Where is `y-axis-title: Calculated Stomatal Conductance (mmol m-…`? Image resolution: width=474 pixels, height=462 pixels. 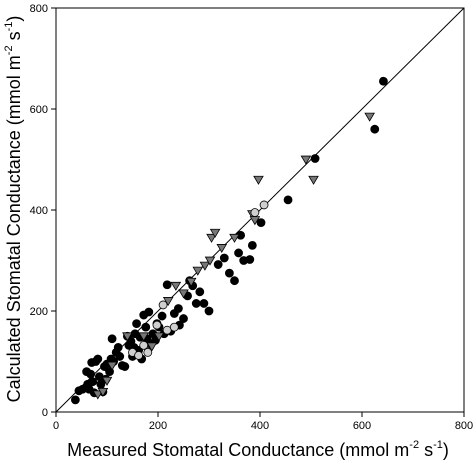 y-axis-title: Calculated Stomatal Conductance (mmol m-… is located at coordinates (13, 209).